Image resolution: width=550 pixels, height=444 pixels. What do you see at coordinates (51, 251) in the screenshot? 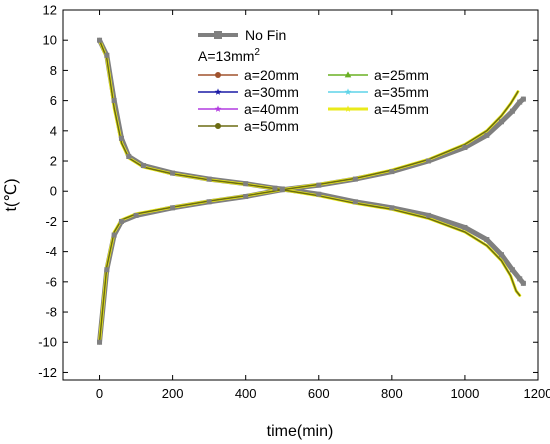
I see `y-tick-label: -4` at bounding box center [51, 251].